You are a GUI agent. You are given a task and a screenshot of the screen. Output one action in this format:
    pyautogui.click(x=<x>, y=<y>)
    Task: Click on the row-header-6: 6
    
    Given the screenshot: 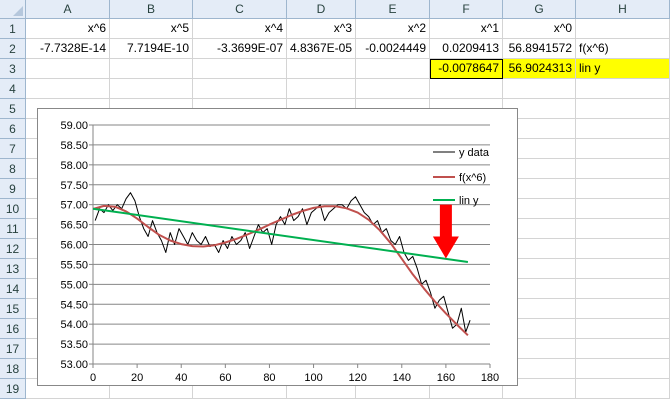 What is the action you would take?
    pyautogui.click(x=13, y=129)
    